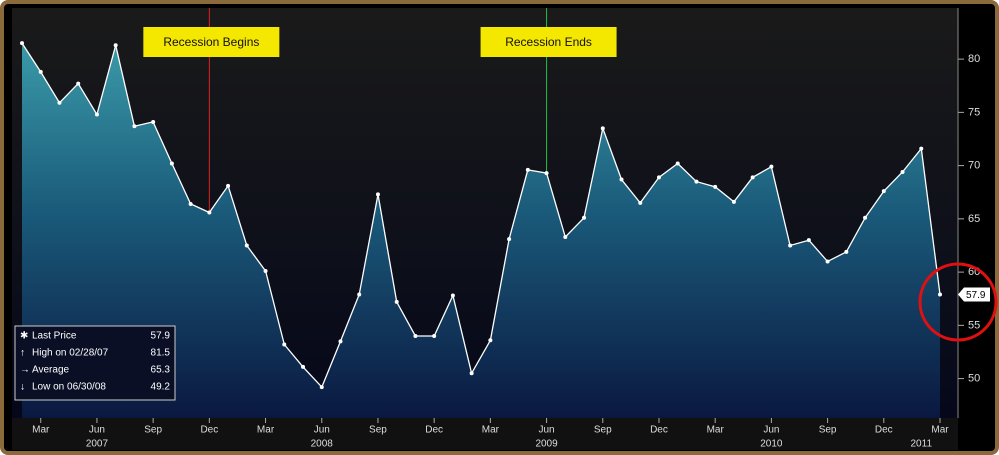 The image size is (999, 455). I want to click on legend-label: Low on 06/30/08, so click(69, 387).